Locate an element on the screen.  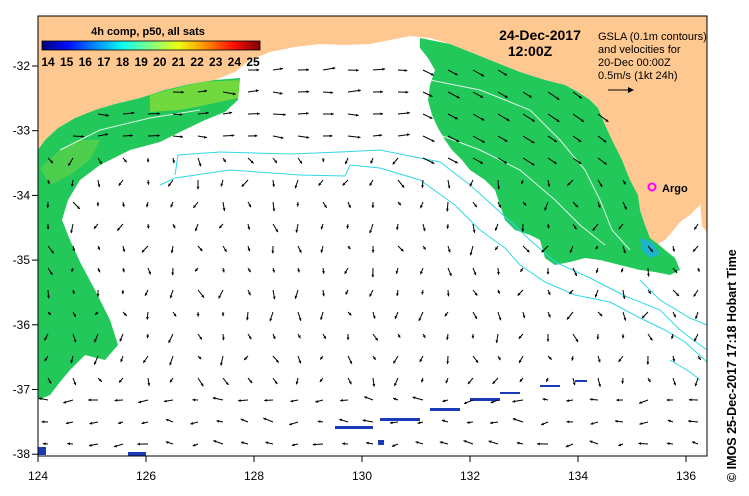
colorbar-title: 4h comp, p50, all sats is located at coordinates (148, 32).